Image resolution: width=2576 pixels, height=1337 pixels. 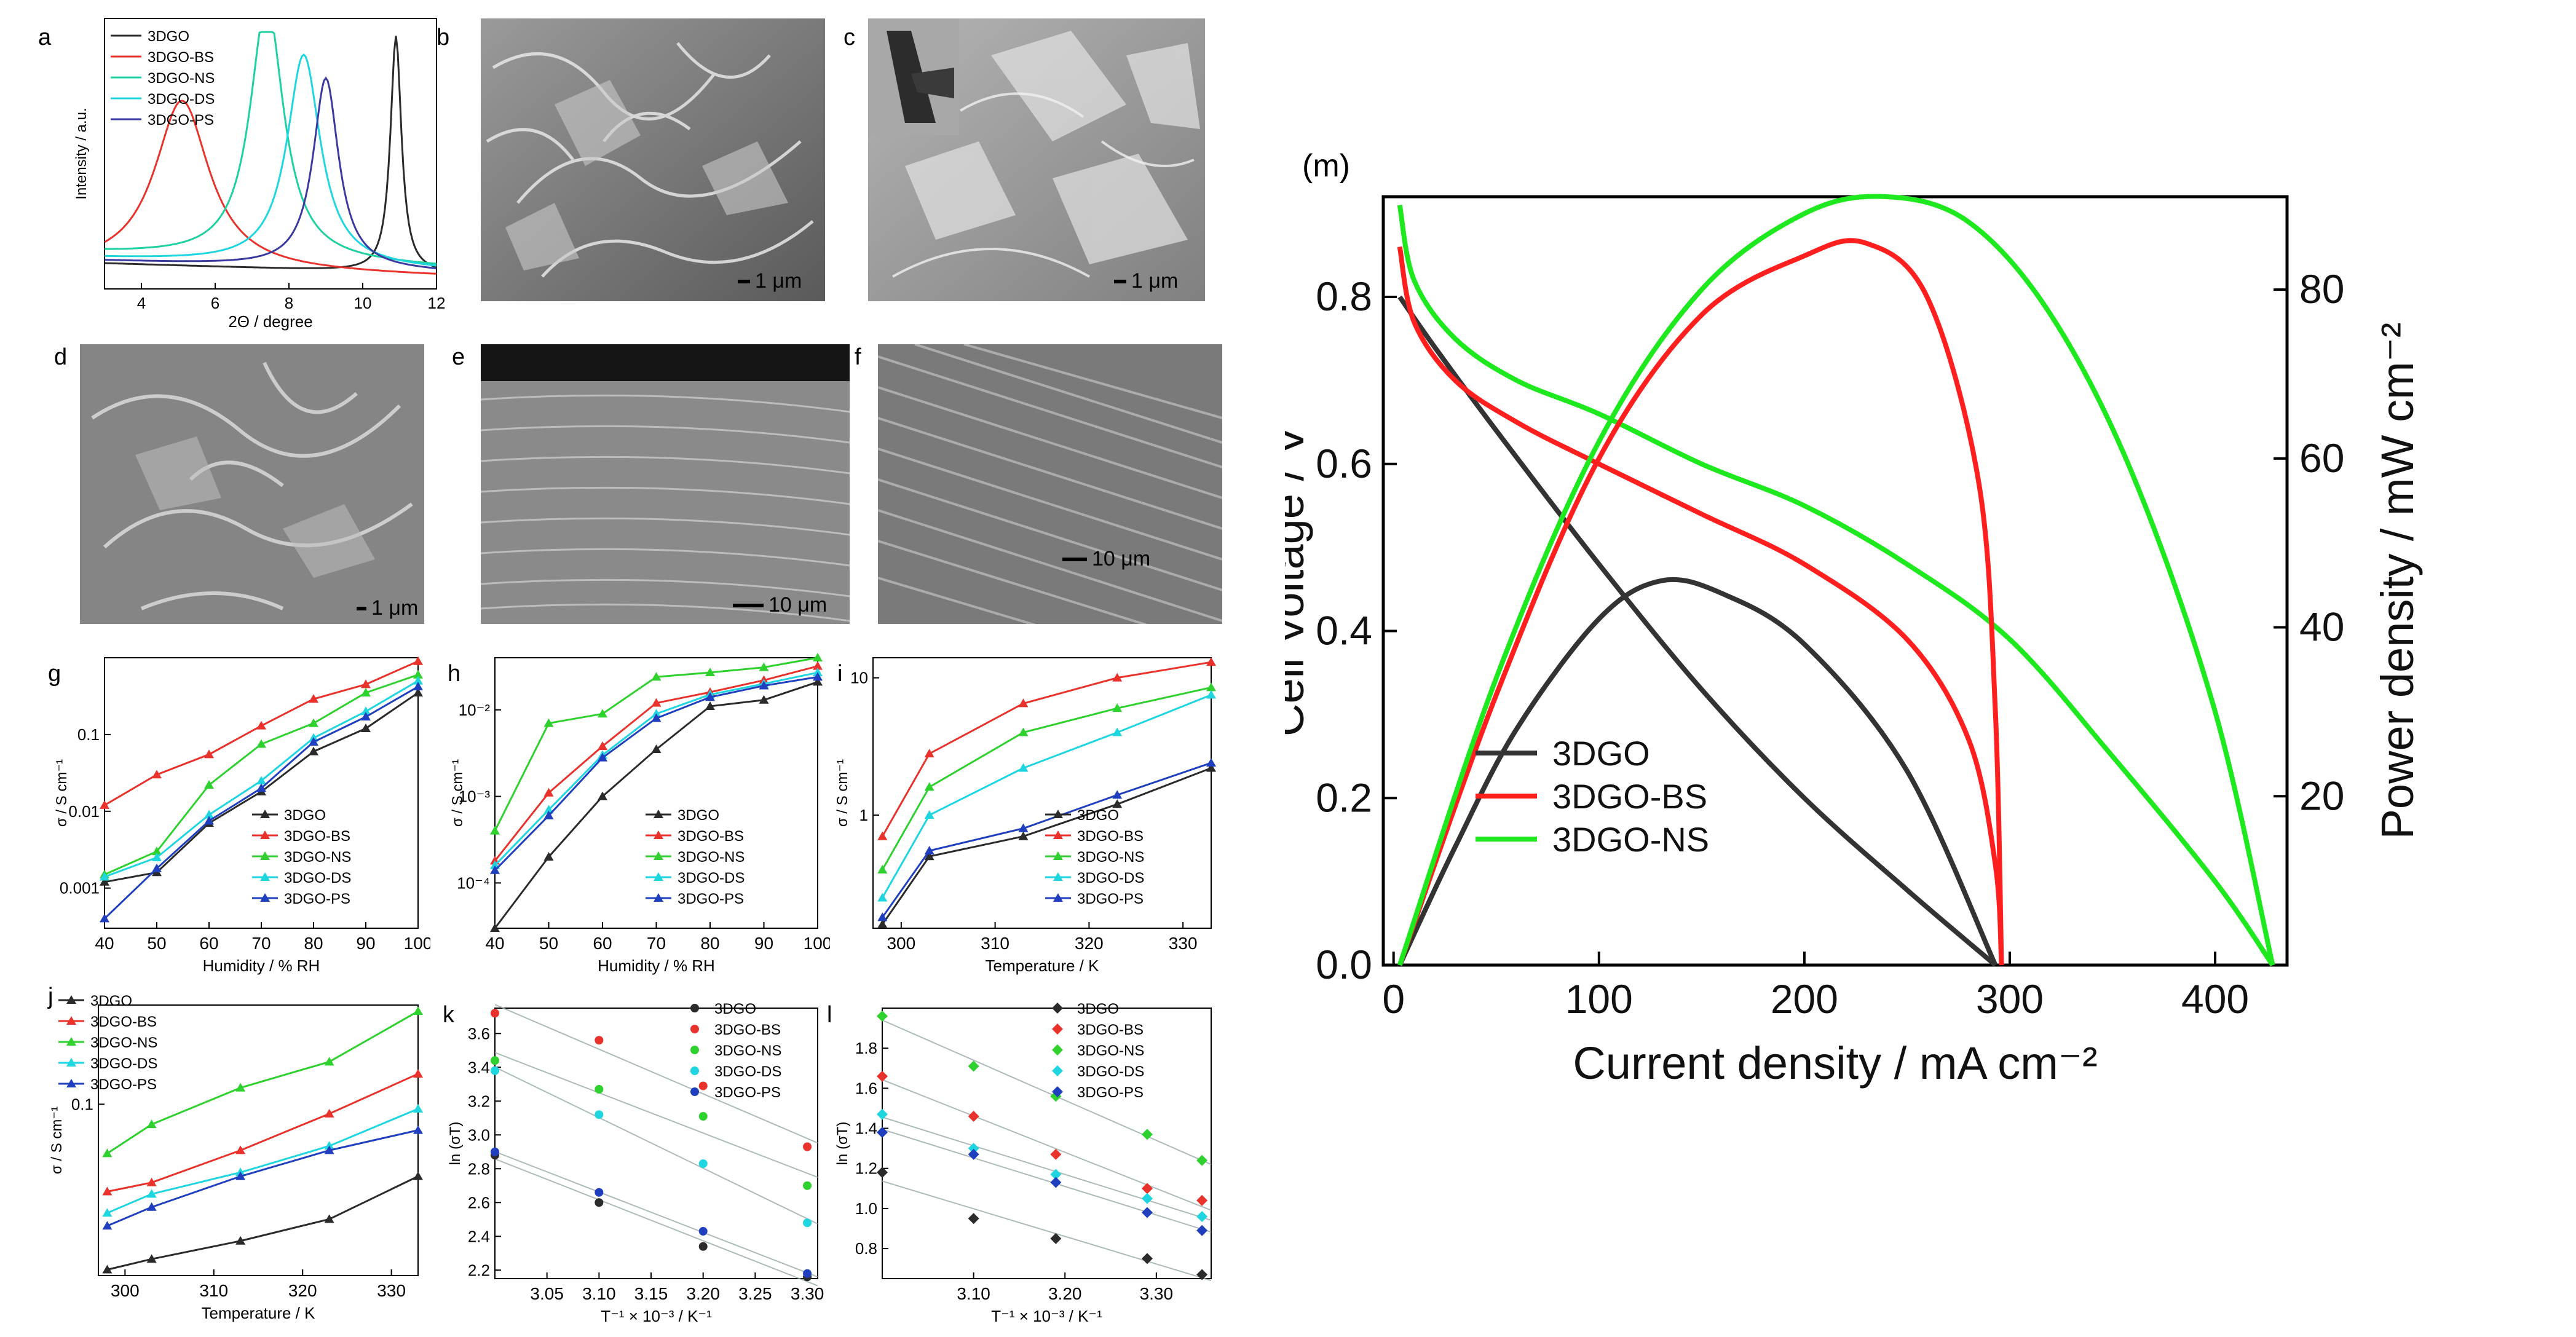 What do you see at coordinates (1326, 166) in the screenshot?
I see `panel-label-m: (m)` at bounding box center [1326, 166].